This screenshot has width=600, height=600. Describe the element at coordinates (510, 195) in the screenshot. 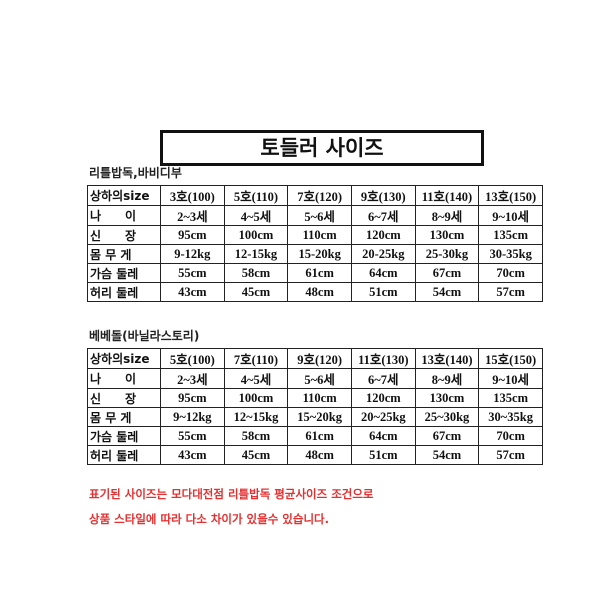

I see `size-column-header: 13호(150)` at that location.